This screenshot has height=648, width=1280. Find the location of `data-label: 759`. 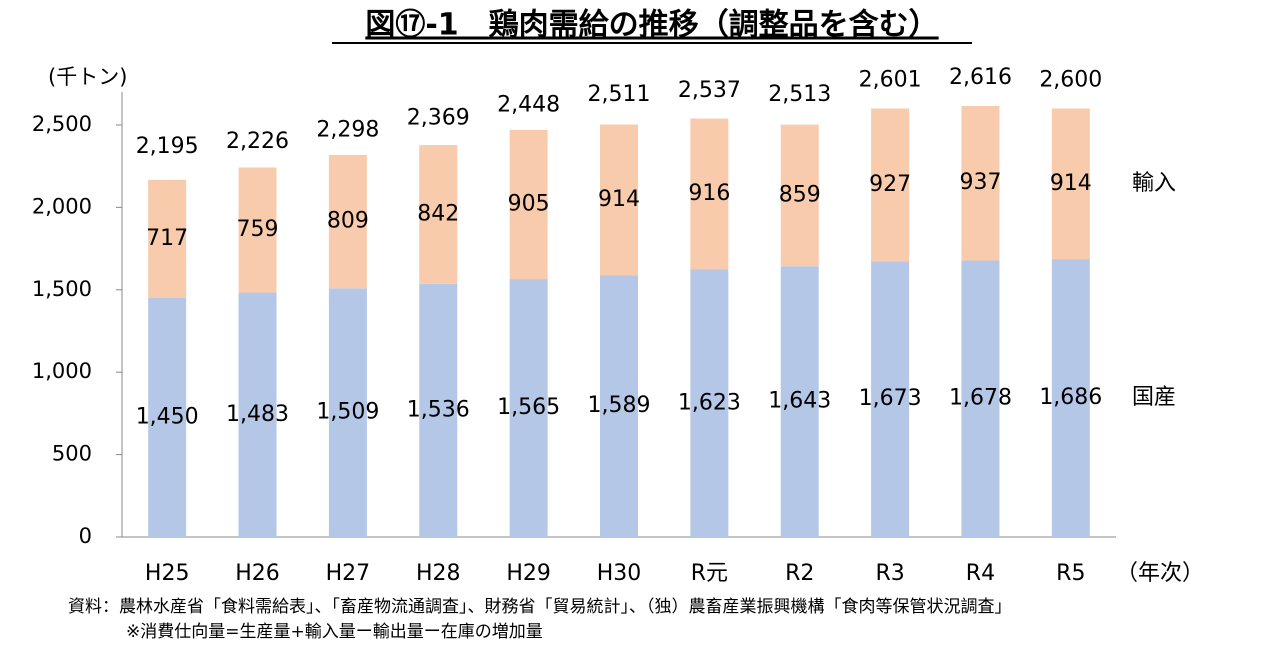

data-label: 759 is located at coordinates (258, 229).